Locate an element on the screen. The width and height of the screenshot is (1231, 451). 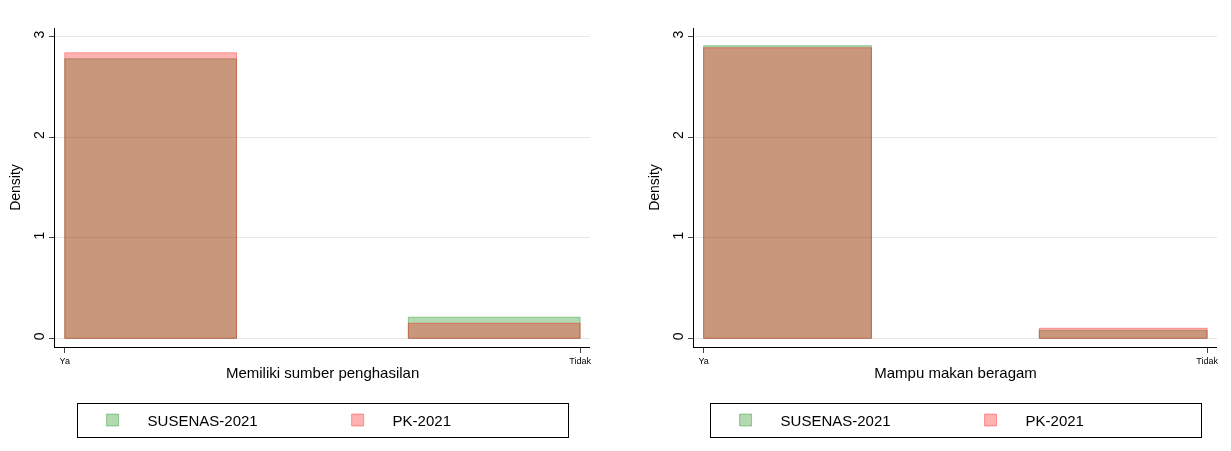
x-axis-title: Memiliki sumber penghasilan is located at coordinates (322, 373).